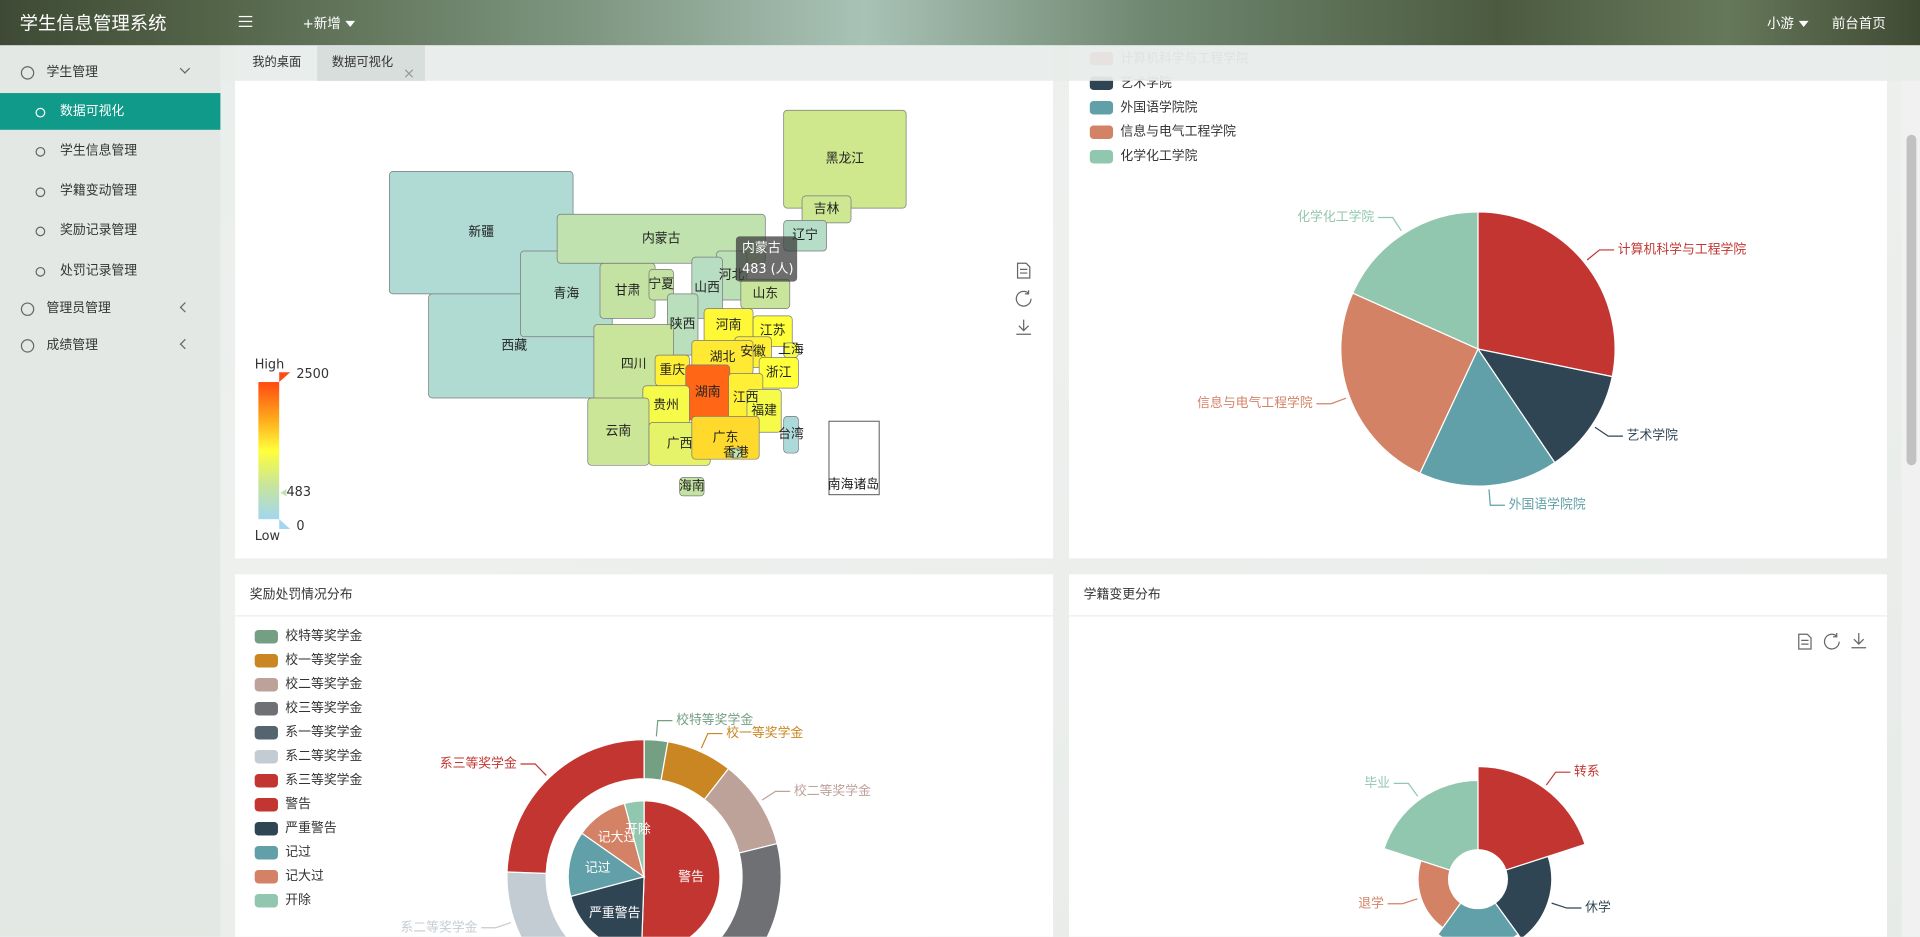 The width and height of the screenshot is (1920, 937). Describe the element at coordinates (267, 536) in the screenshot. I see `visual-map-low: Low` at that location.